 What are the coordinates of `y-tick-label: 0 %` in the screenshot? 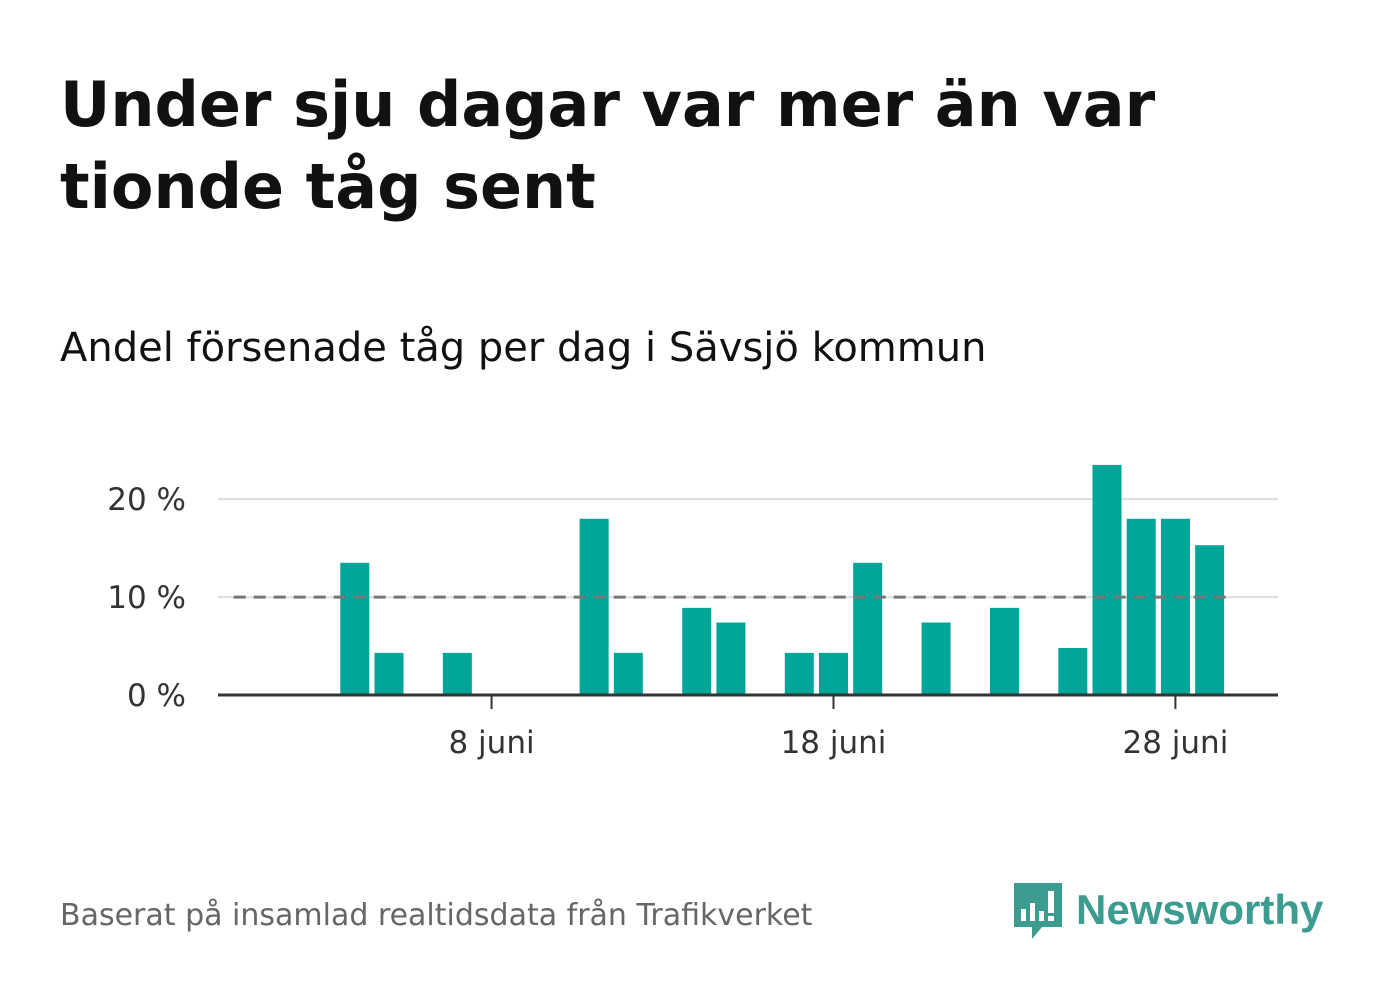 It's located at (156, 696).